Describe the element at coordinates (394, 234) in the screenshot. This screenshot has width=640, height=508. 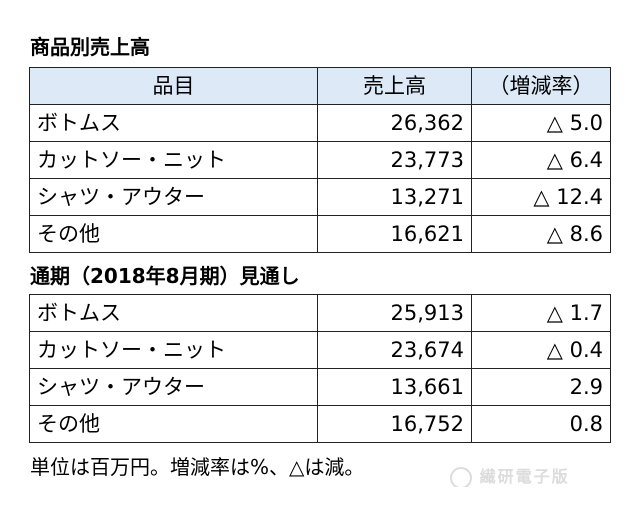
I see `sales-cell: 16,621` at that location.